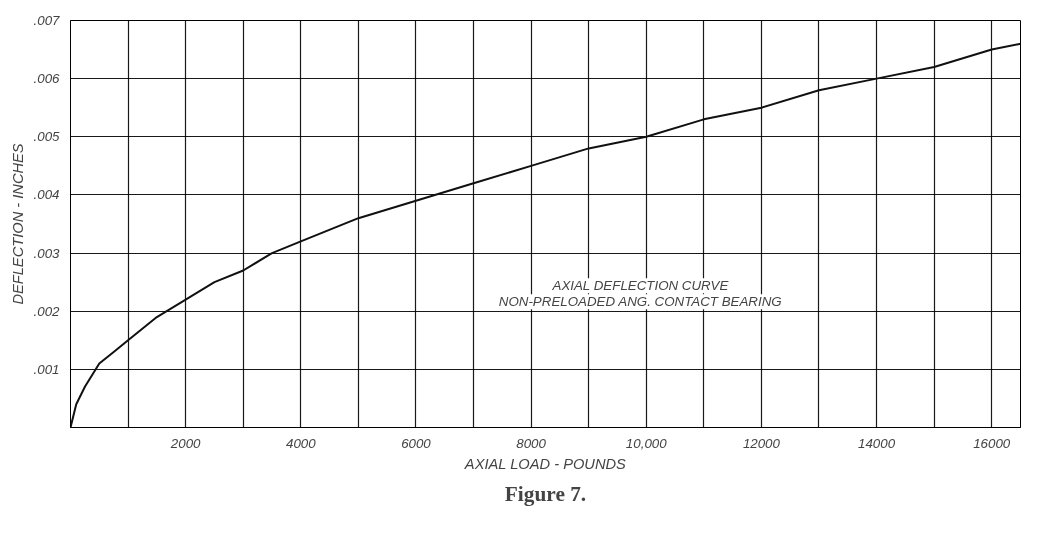 The width and height of the screenshot is (1061, 537). I want to click on y-tick-label: .003, so click(47, 253).